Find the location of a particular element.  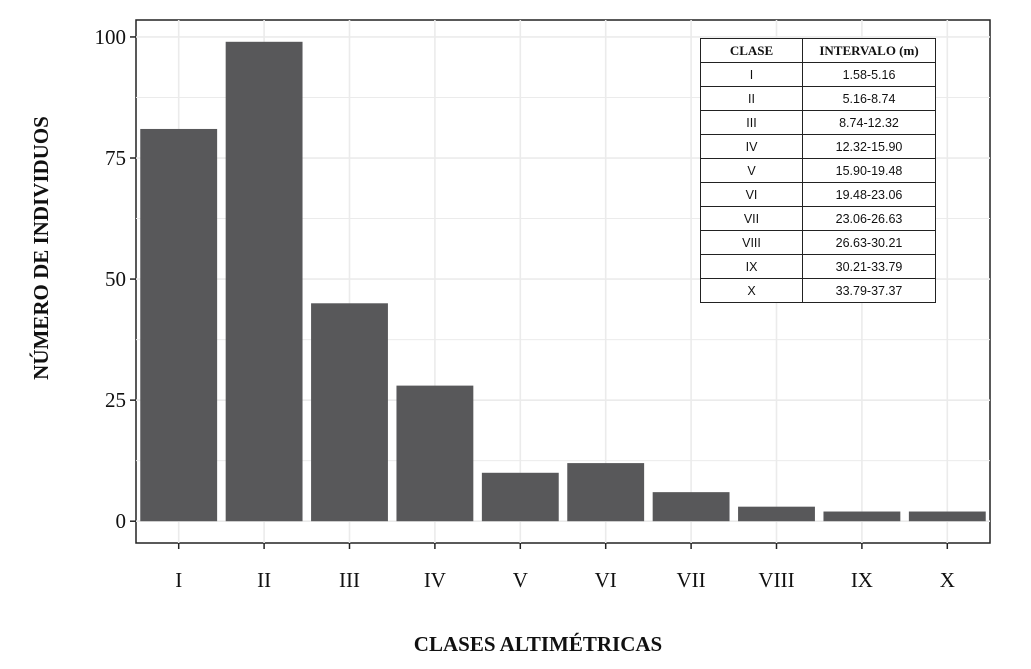

table-cell-intervalo: 33.79-37.37 is located at coordinates (869, 290).